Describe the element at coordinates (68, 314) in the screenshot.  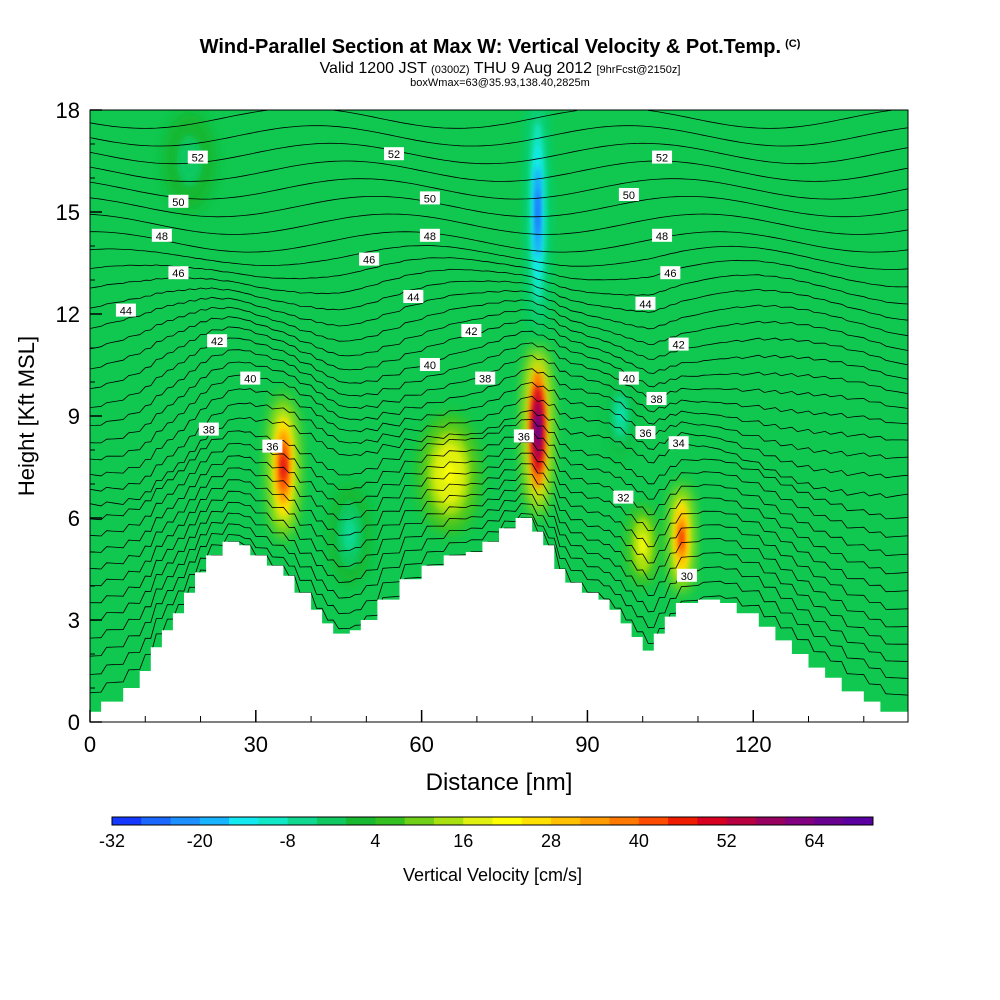
I see `y-tick-label: 12` at that location.